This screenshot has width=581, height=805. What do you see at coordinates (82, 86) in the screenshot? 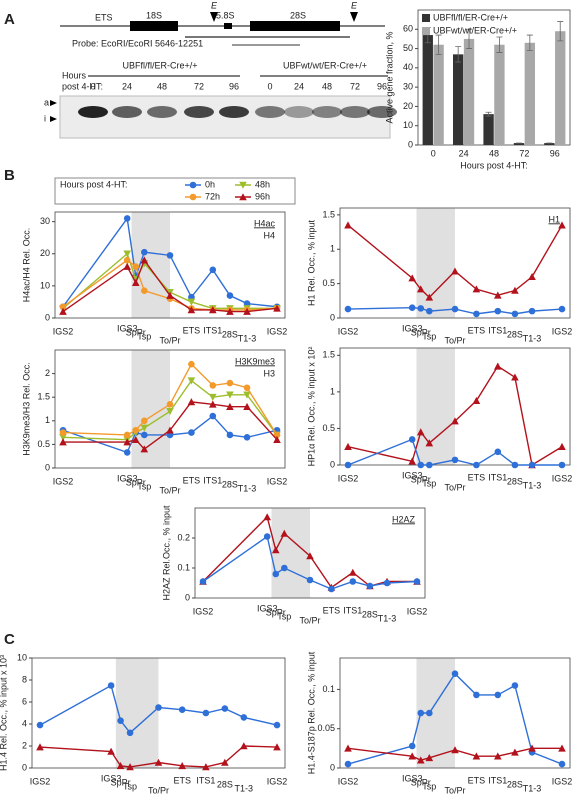
I see `gel-label: post 4-HT:` at bounding box center [82, 86].